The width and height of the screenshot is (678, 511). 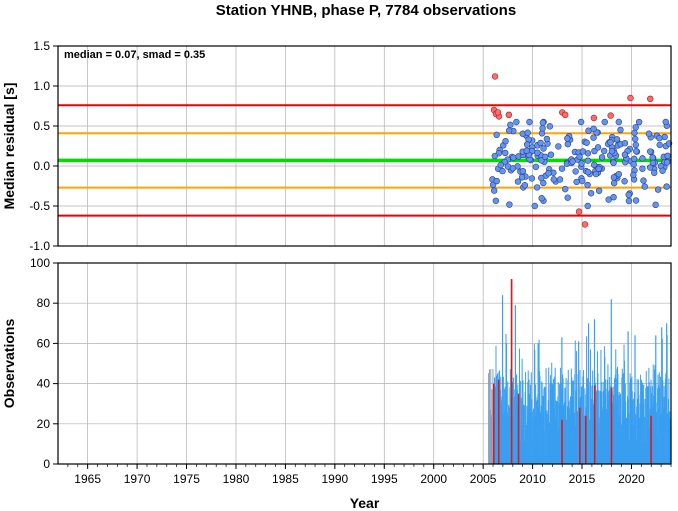 I want to click on x-tick-label: 1990, so click(x=334, y=479).